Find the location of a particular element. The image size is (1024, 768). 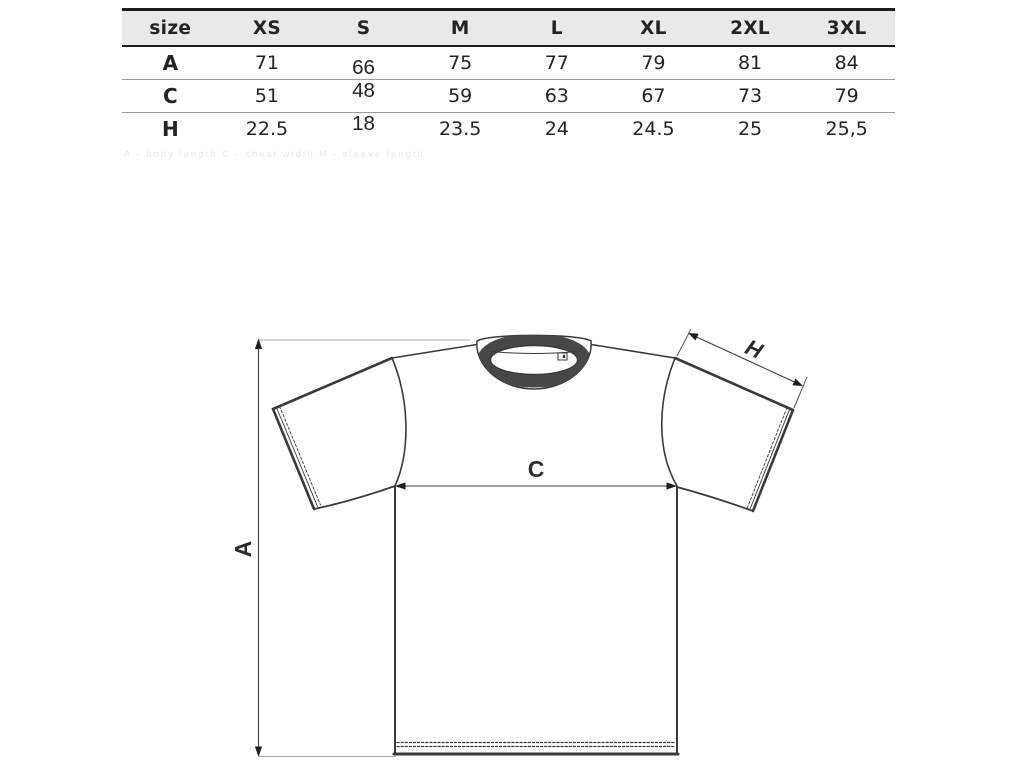

dimension-c: C is located at coordinates (536, 473).